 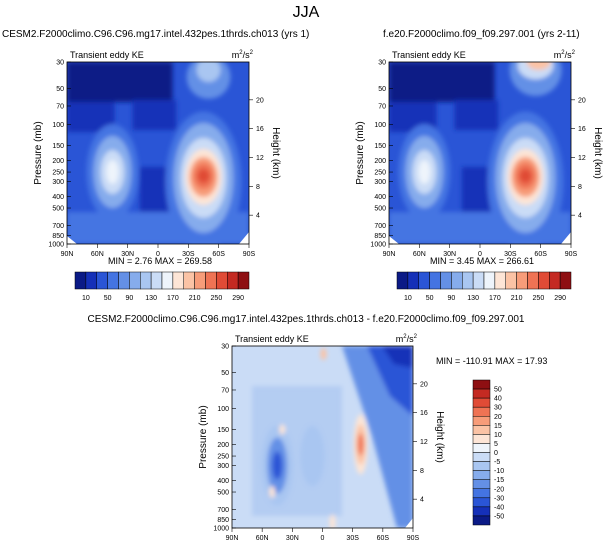 I want to click on y-tick-label: 700, so click(x=380, y=226).